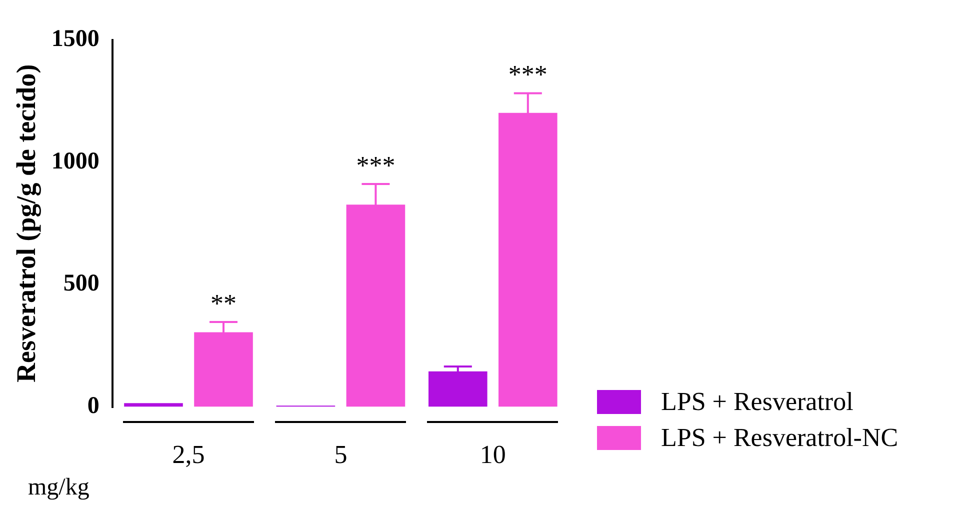 The height and width of the screenshot is (506, 969). Describe the element at coordinates (493, 455) in the screenshot. I see `x-tick-label: 10` at that location.